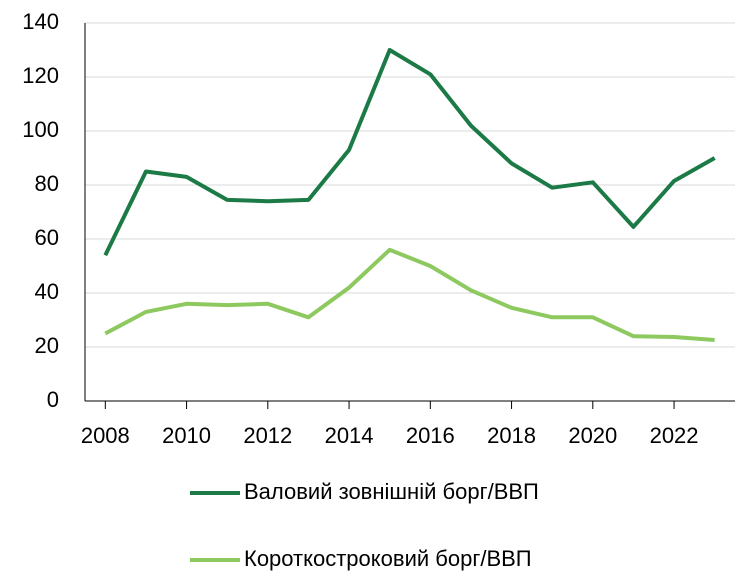 The height and width of the screenshot is (577, 739). What do you see at coordinates (511, 435) in the screenshot?
I see `x-tick-label: 2018` at bounding box center [511, 435].